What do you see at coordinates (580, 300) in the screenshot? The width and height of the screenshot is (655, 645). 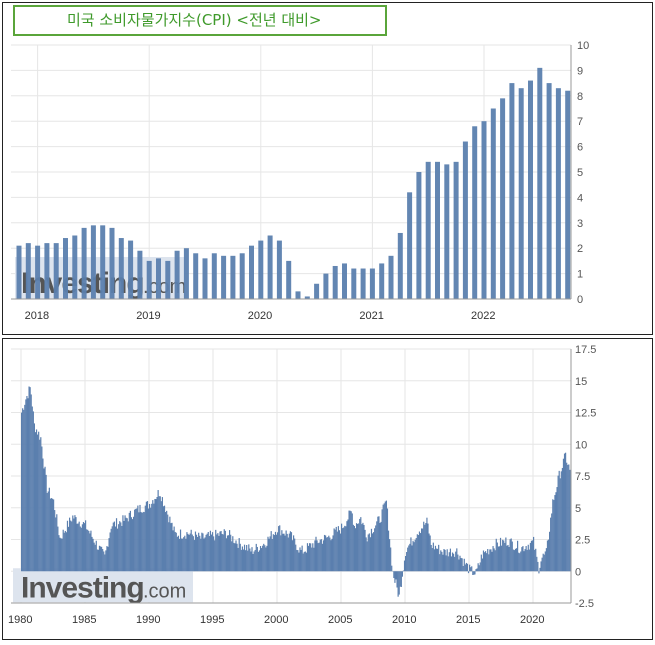 I see `y-tick-label: 0` at bounding box center [580, 300].